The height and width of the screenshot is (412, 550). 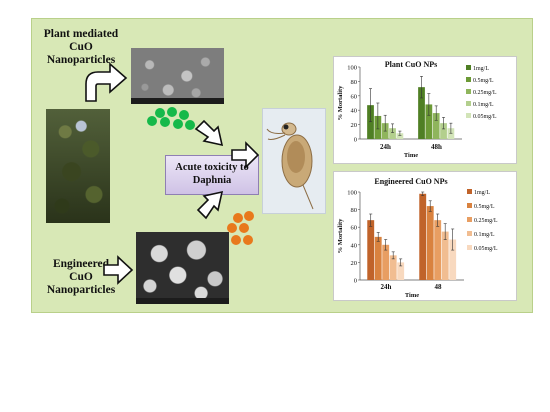 What do you see at coordinates (81, 60) in the screenshot?
I see `plant-label-line-3: Nanoparticles` at bounding box center [81, 60].